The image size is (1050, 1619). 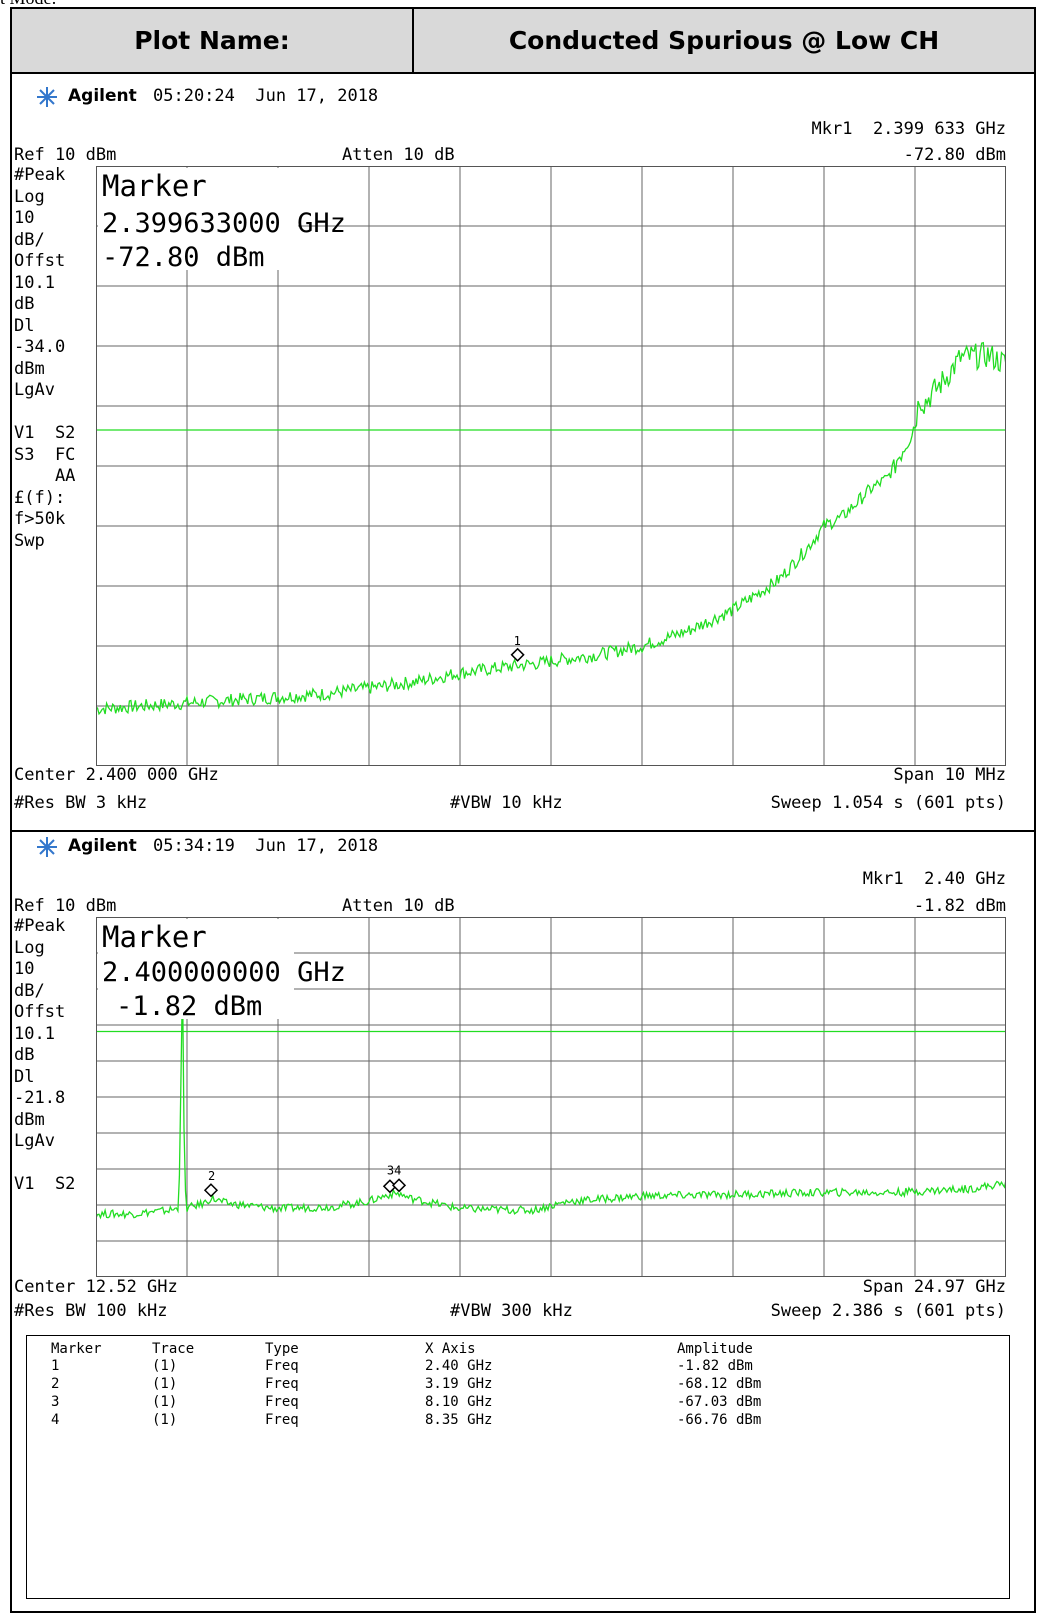 What do you see at coordinates (525, 4) in the screenshot?
I see `cropped-top-text: t Mode:` at bounding box center [525, 4].